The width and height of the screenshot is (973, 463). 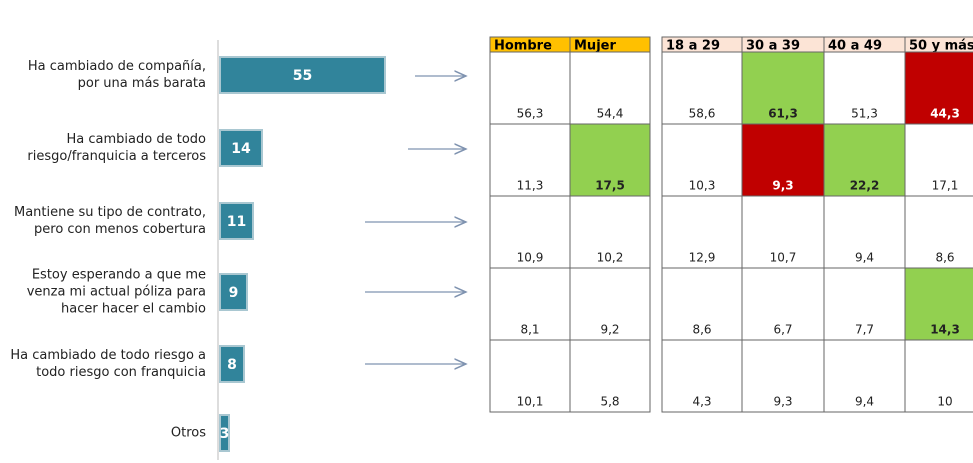 What do you see at coordinates (693, 46) in the screenshot?
I see `header-label: 18 a 29` at bounding box center [693, 46].